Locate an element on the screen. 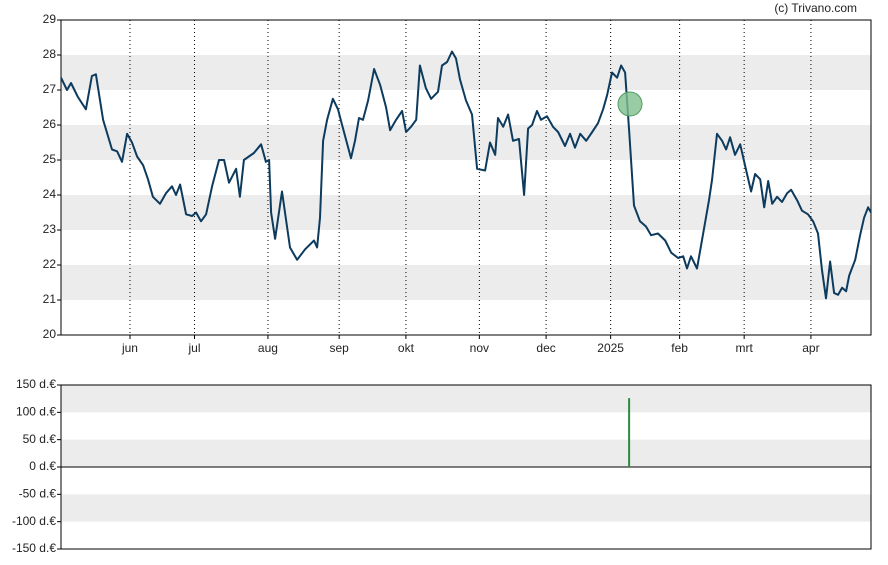 The image size is (888, 565). x-tick-label: dec is located at coordinates (545, 348).